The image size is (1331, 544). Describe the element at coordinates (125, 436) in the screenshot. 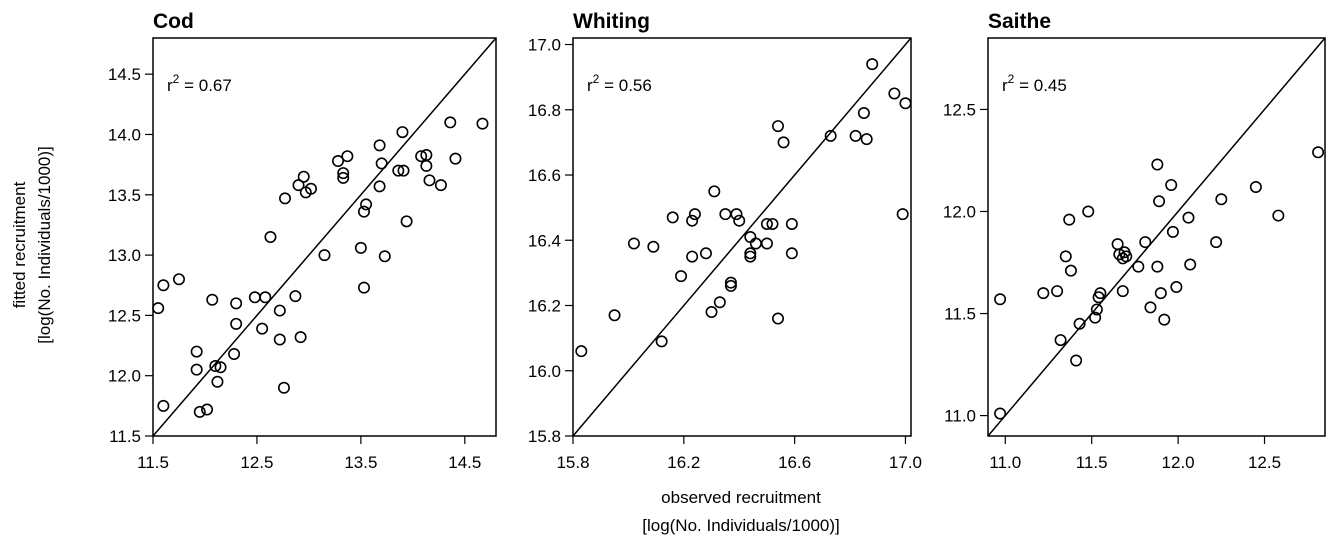

I see `cod-y-tick-label: 11.5` at that location.